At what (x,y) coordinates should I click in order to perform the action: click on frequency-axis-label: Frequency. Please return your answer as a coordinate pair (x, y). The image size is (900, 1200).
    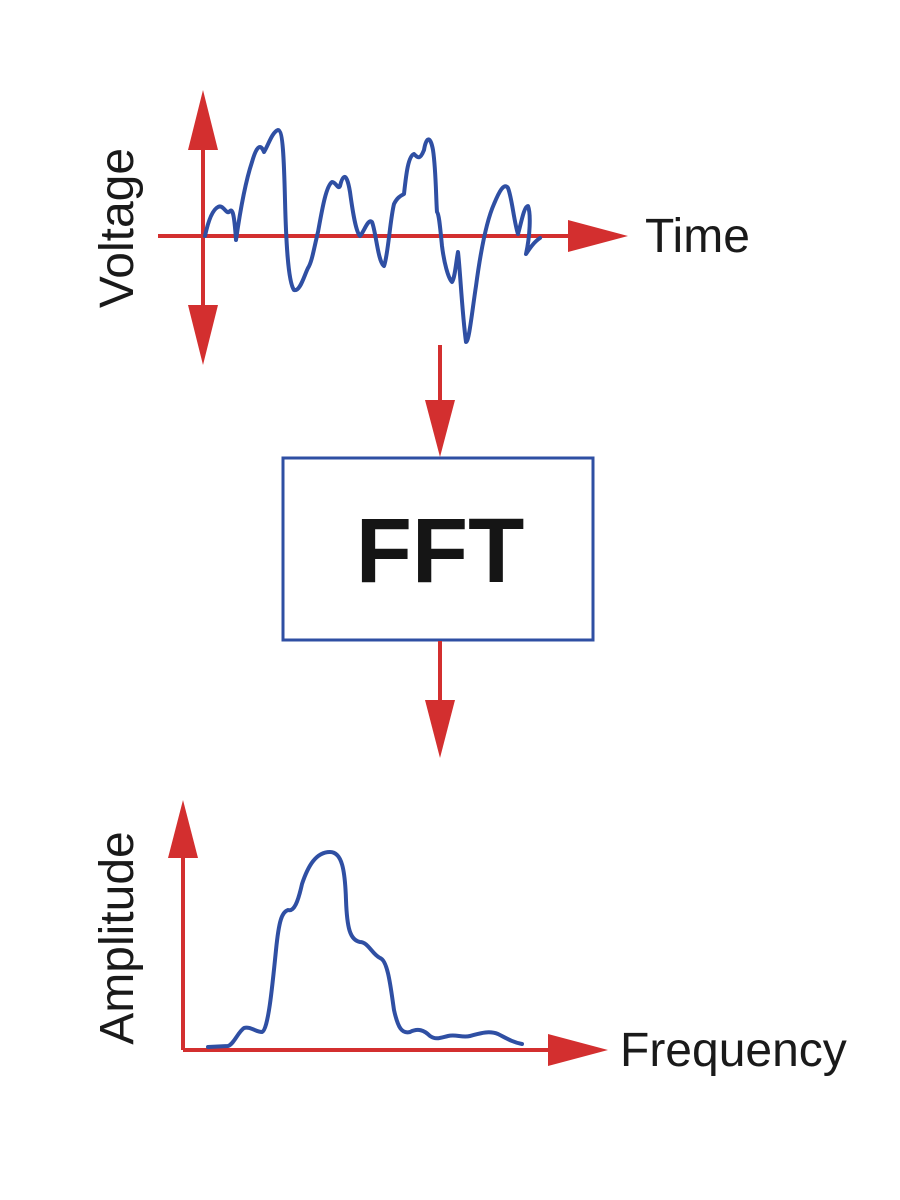
    Looking at the image, I should click on (733, 1050).